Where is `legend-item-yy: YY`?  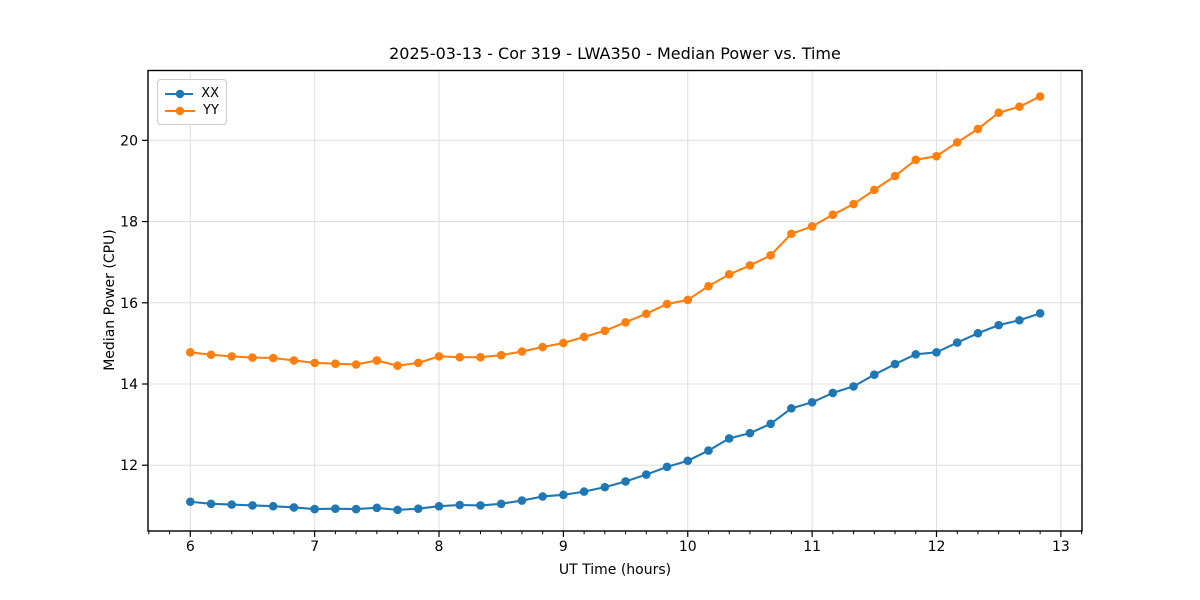
legend-item-yy: YY is located at coordinates (192, 110).